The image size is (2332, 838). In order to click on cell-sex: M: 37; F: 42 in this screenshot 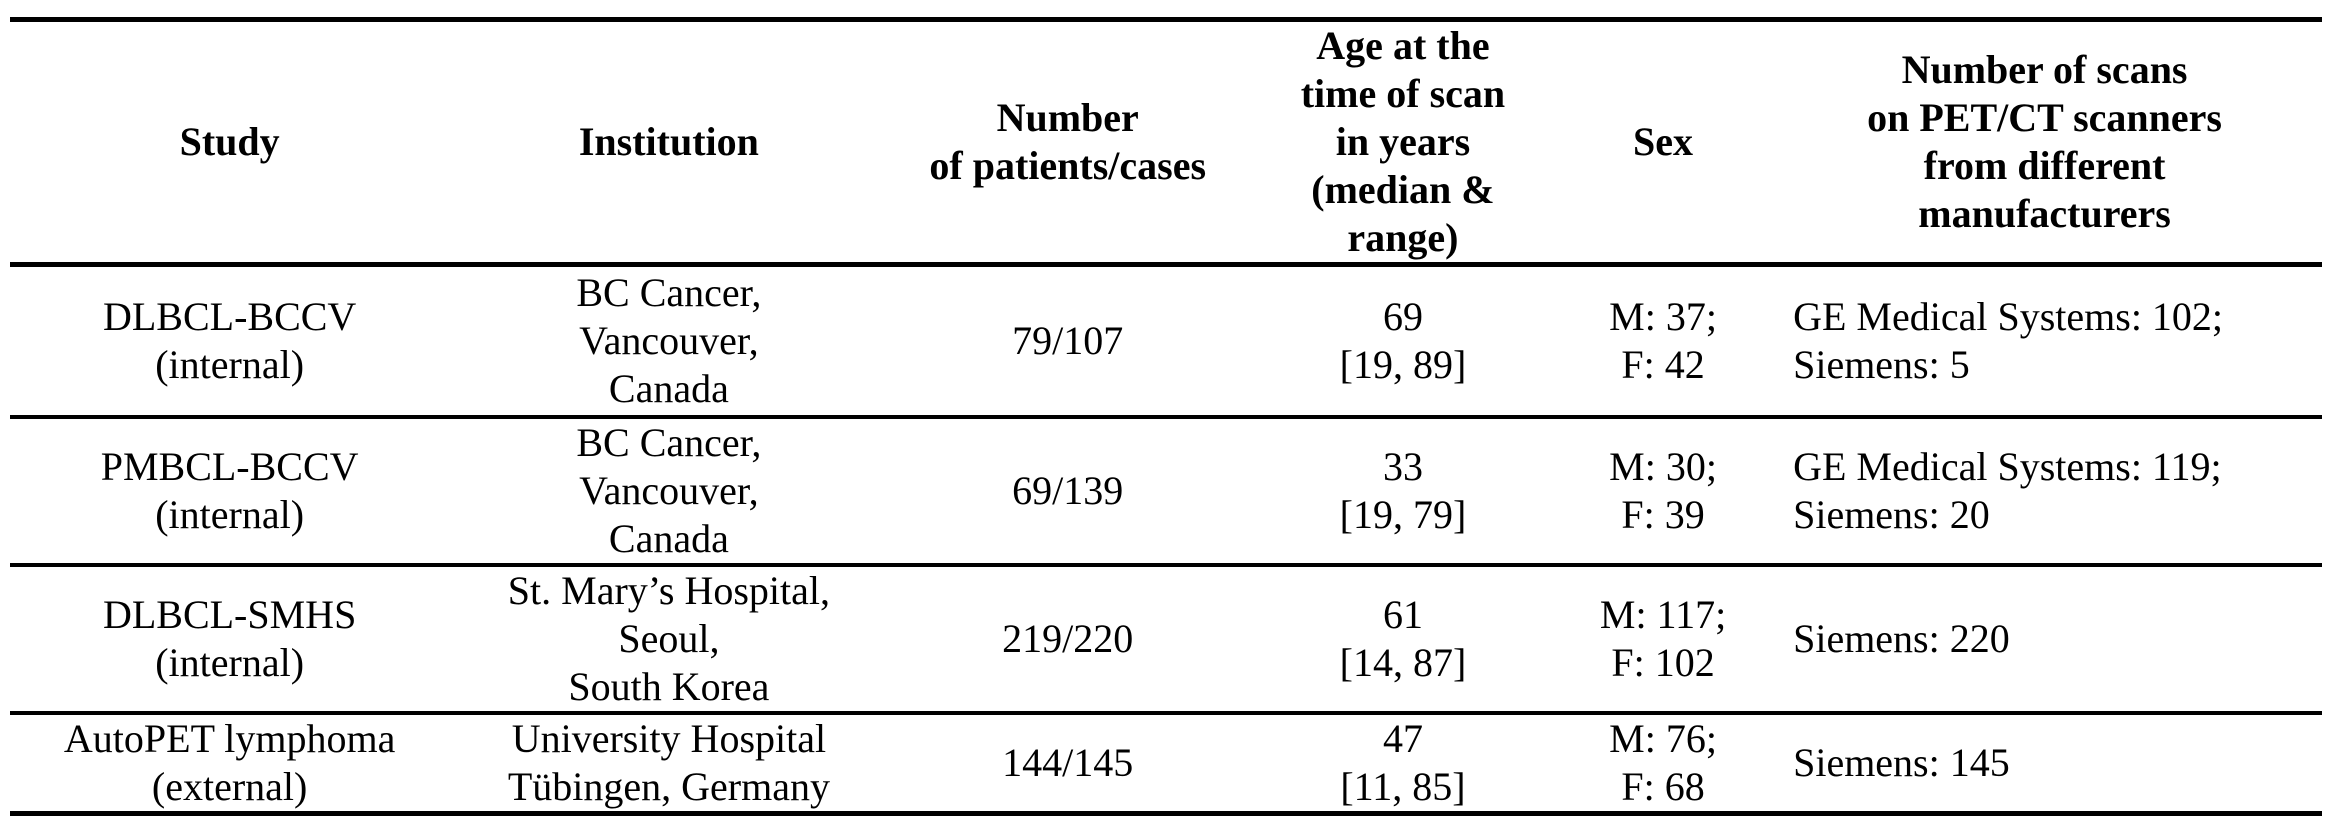, I will do `click(1663, 340)`.